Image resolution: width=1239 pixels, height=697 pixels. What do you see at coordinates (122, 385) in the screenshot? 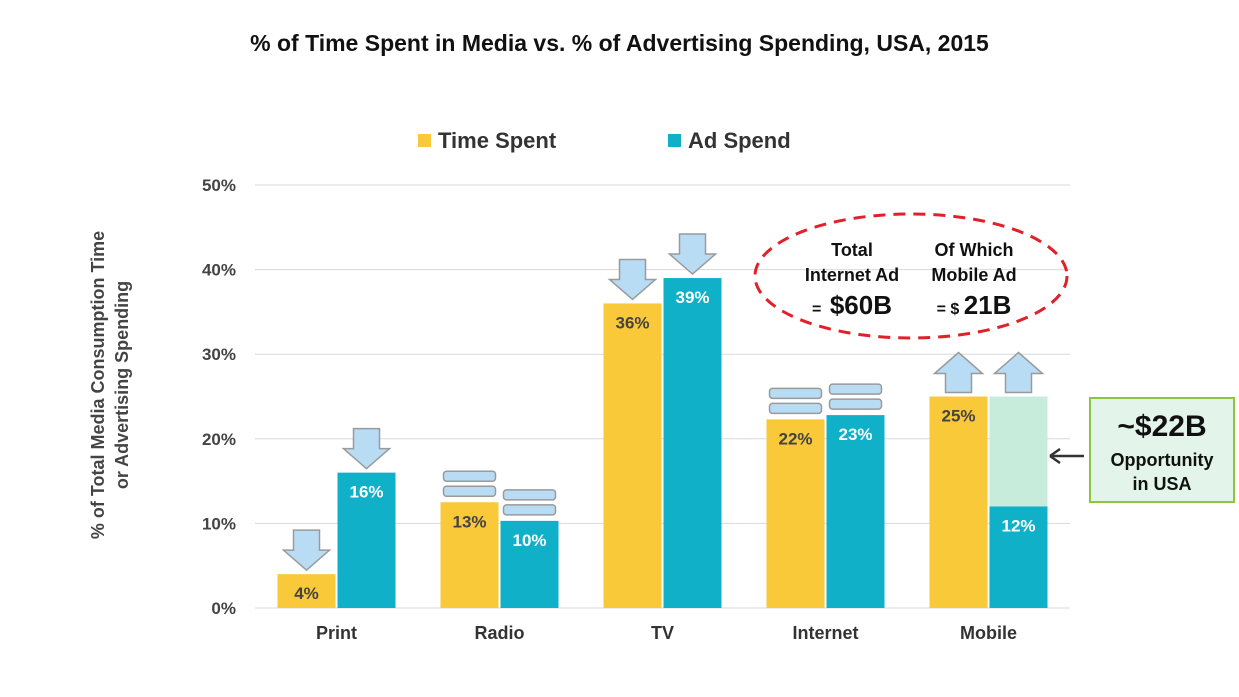
I see `y-axis-label-line2: or Advertising Spending` at bounding box center [122, 385].